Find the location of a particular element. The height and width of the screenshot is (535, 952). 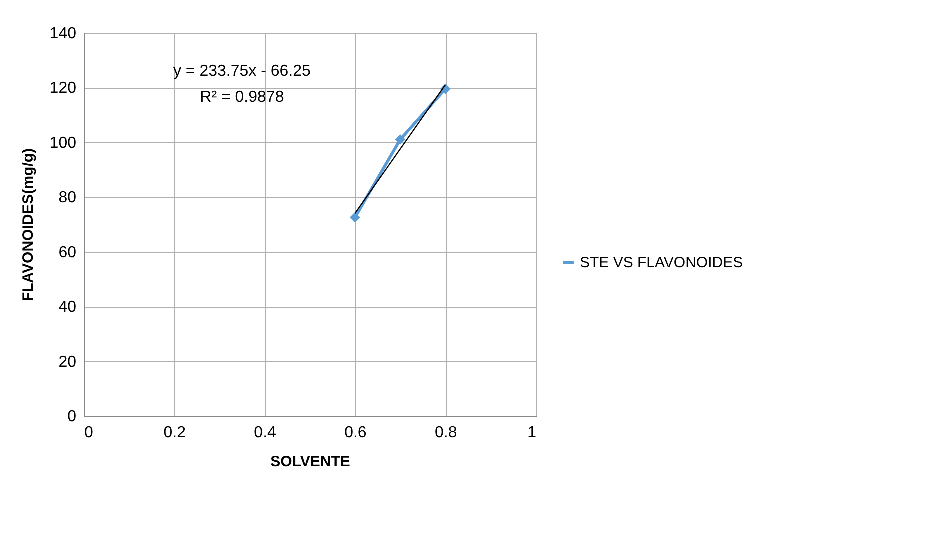

y-tick-label: 40 is located at coordinates (67, 307).